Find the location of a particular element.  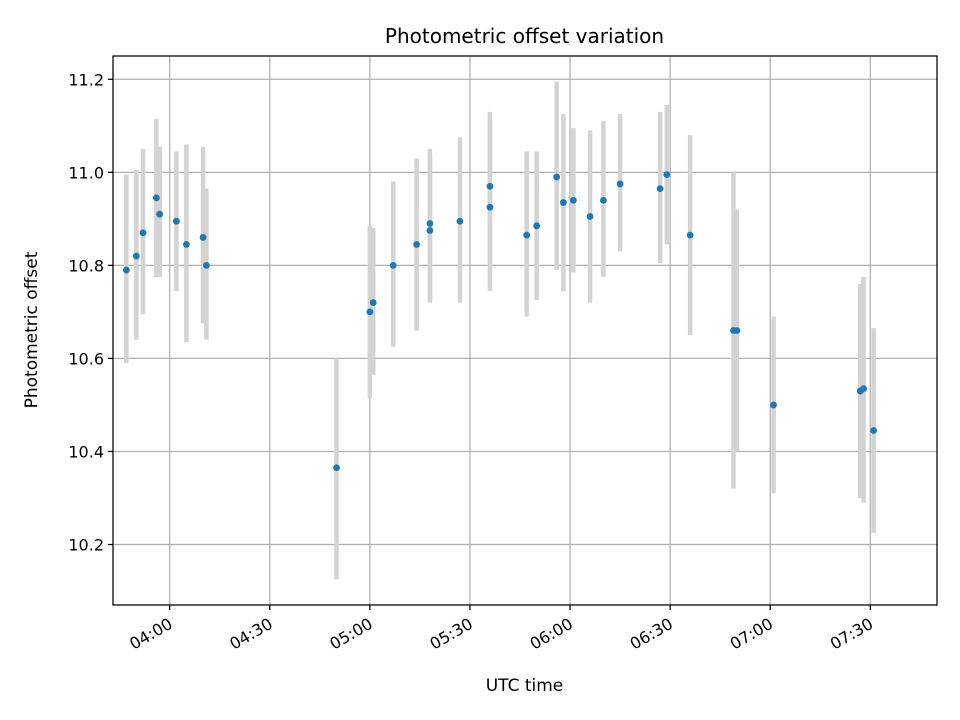

y-tick-label: 11.0 is located at coordinates (86, 172).